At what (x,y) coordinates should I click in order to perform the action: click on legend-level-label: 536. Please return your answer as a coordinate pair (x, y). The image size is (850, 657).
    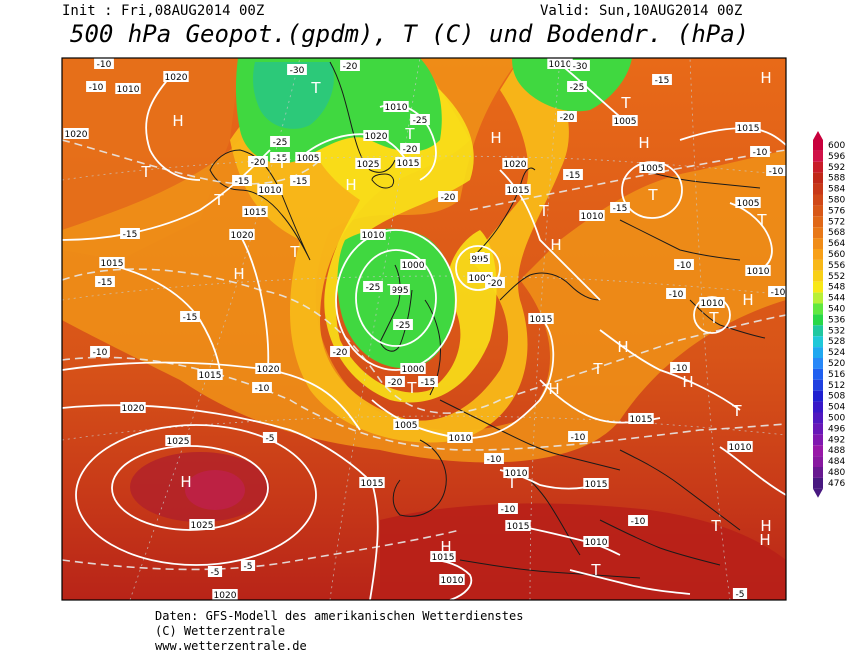
    Looking at the image, I should click on (836, 320).